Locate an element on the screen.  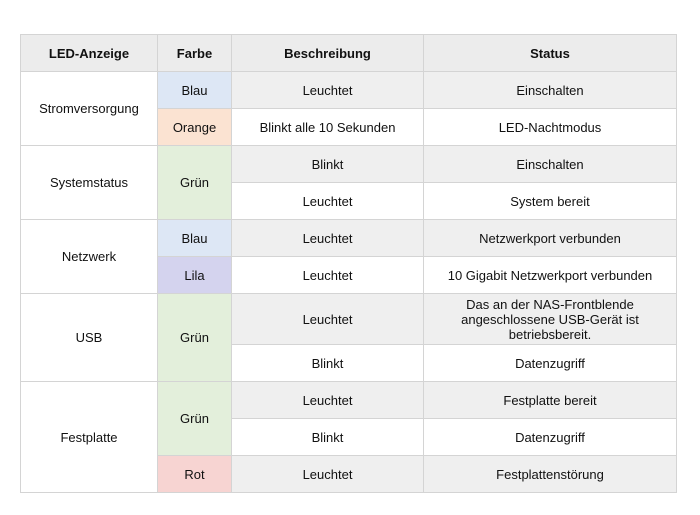
led-group-name: Stromversorgung is located at coordinates (89, 108).